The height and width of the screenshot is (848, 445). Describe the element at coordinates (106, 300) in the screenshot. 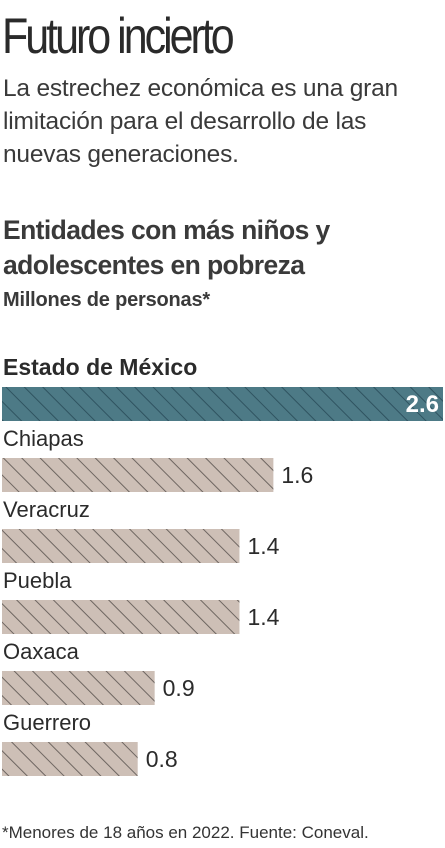

I see `chart-unit-label: Millones de personas*` at that location.